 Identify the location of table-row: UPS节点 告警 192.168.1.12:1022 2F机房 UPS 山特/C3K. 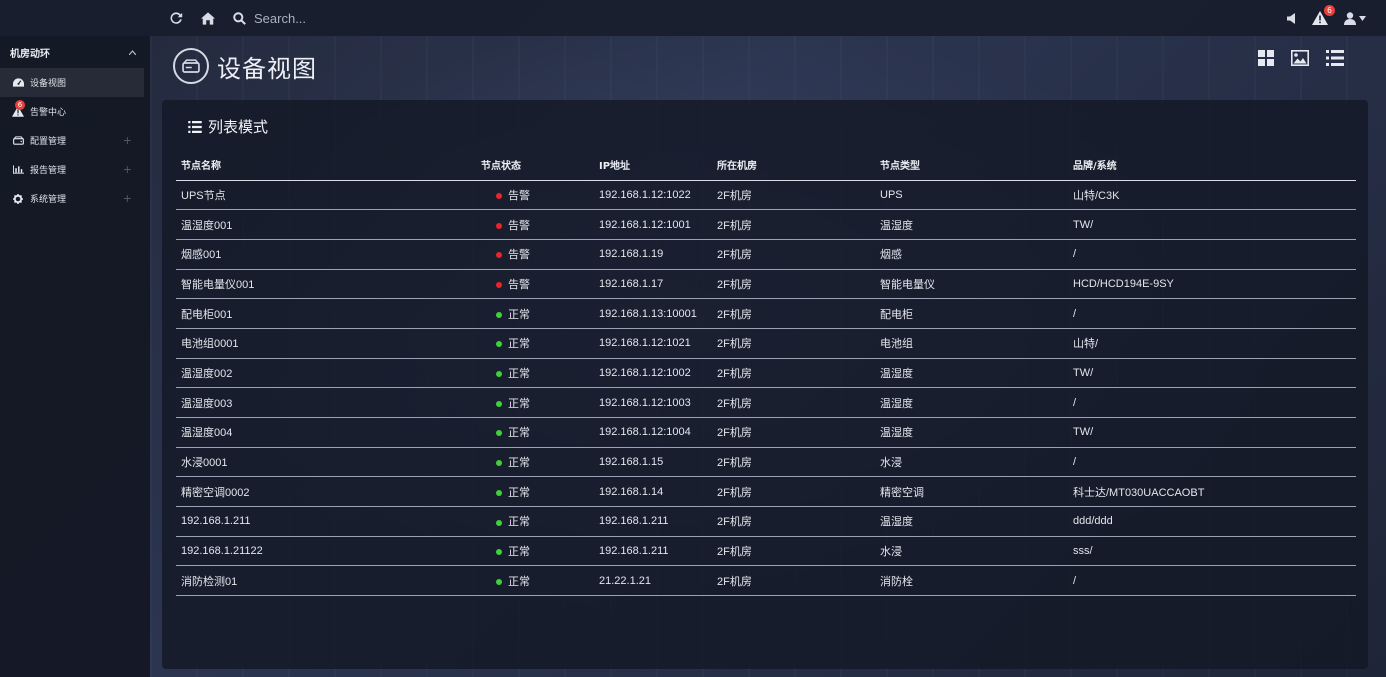
(766, 195).